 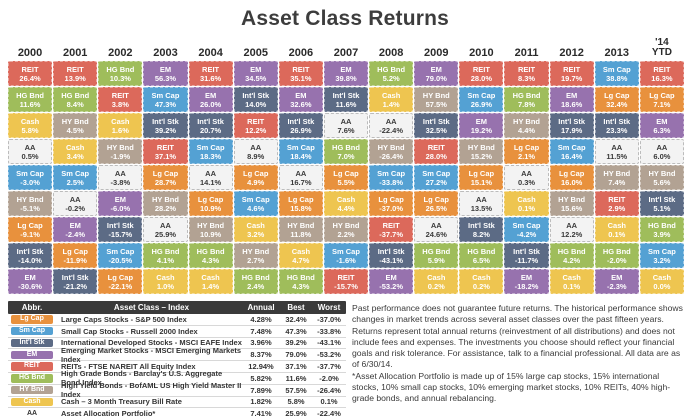 What do you see at coordinates (346, 125) in the screenshot?
I see `return-cell: AA 7.6%` at bounding box center [346, 125].